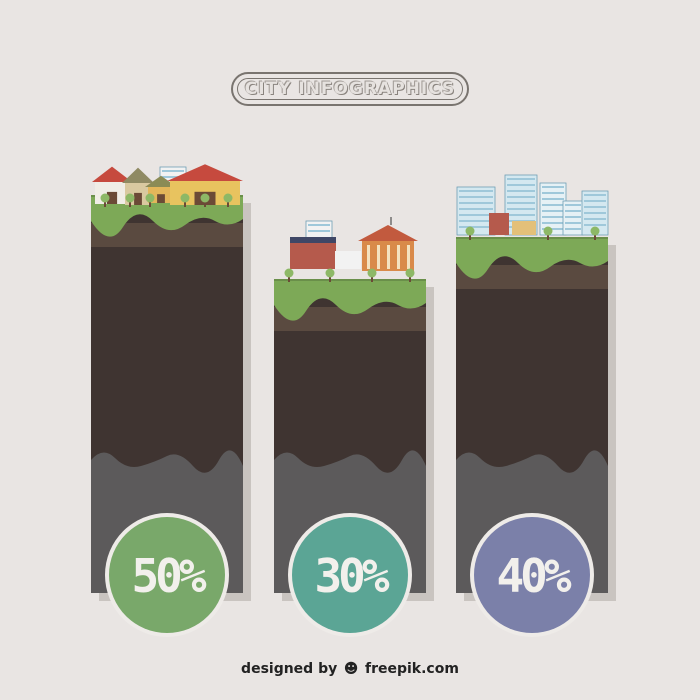 The image size is (700, 700). I want to click on brick-building, so click(499, 224).